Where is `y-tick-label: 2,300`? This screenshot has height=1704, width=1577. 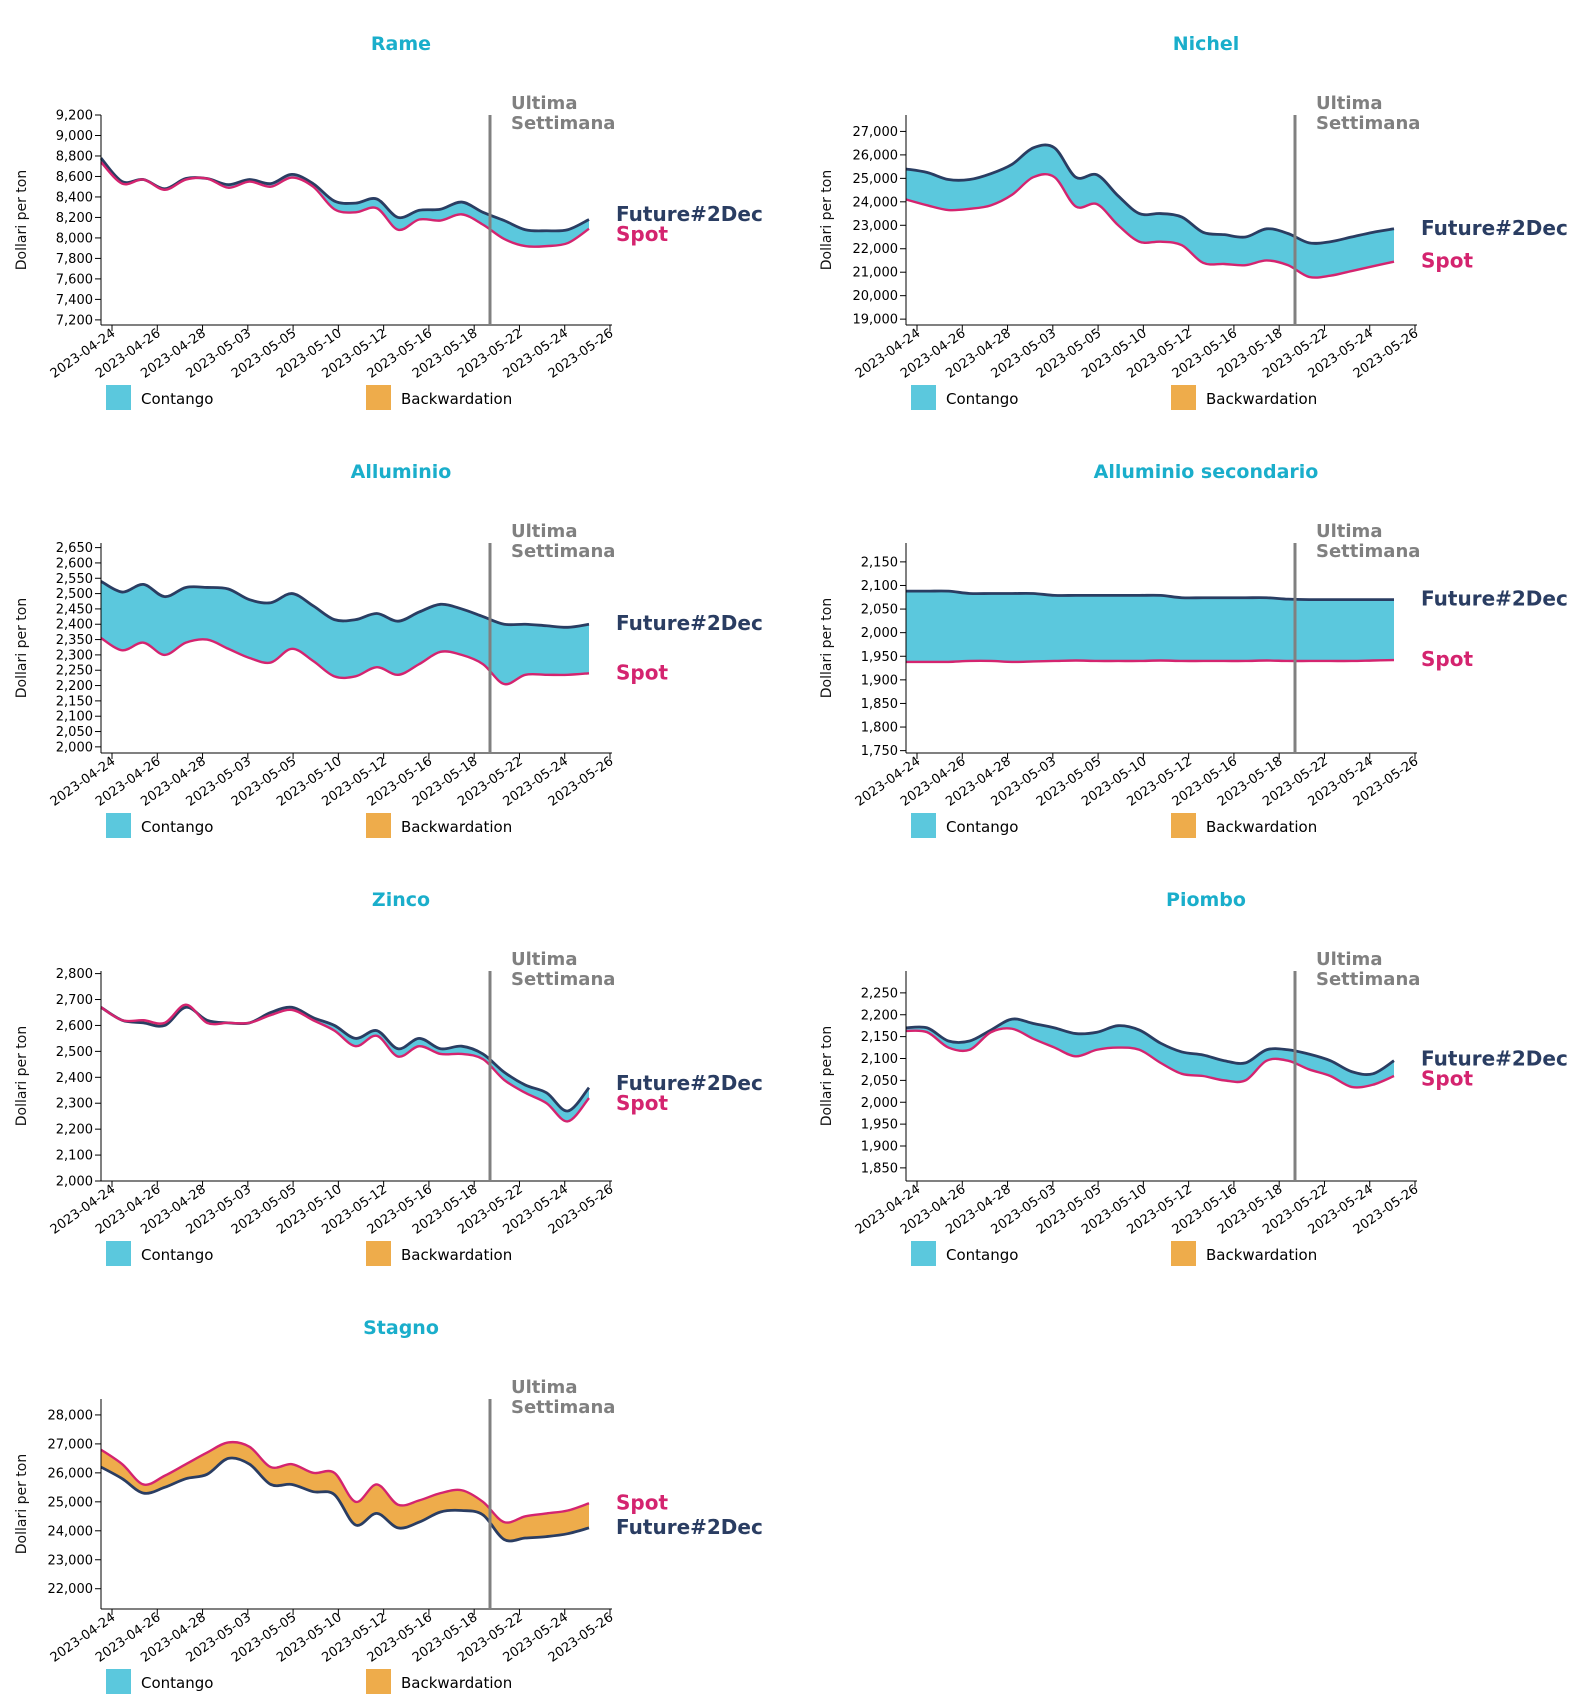
y-tick-label: 2,300 is located at coordinates (74, 1104).